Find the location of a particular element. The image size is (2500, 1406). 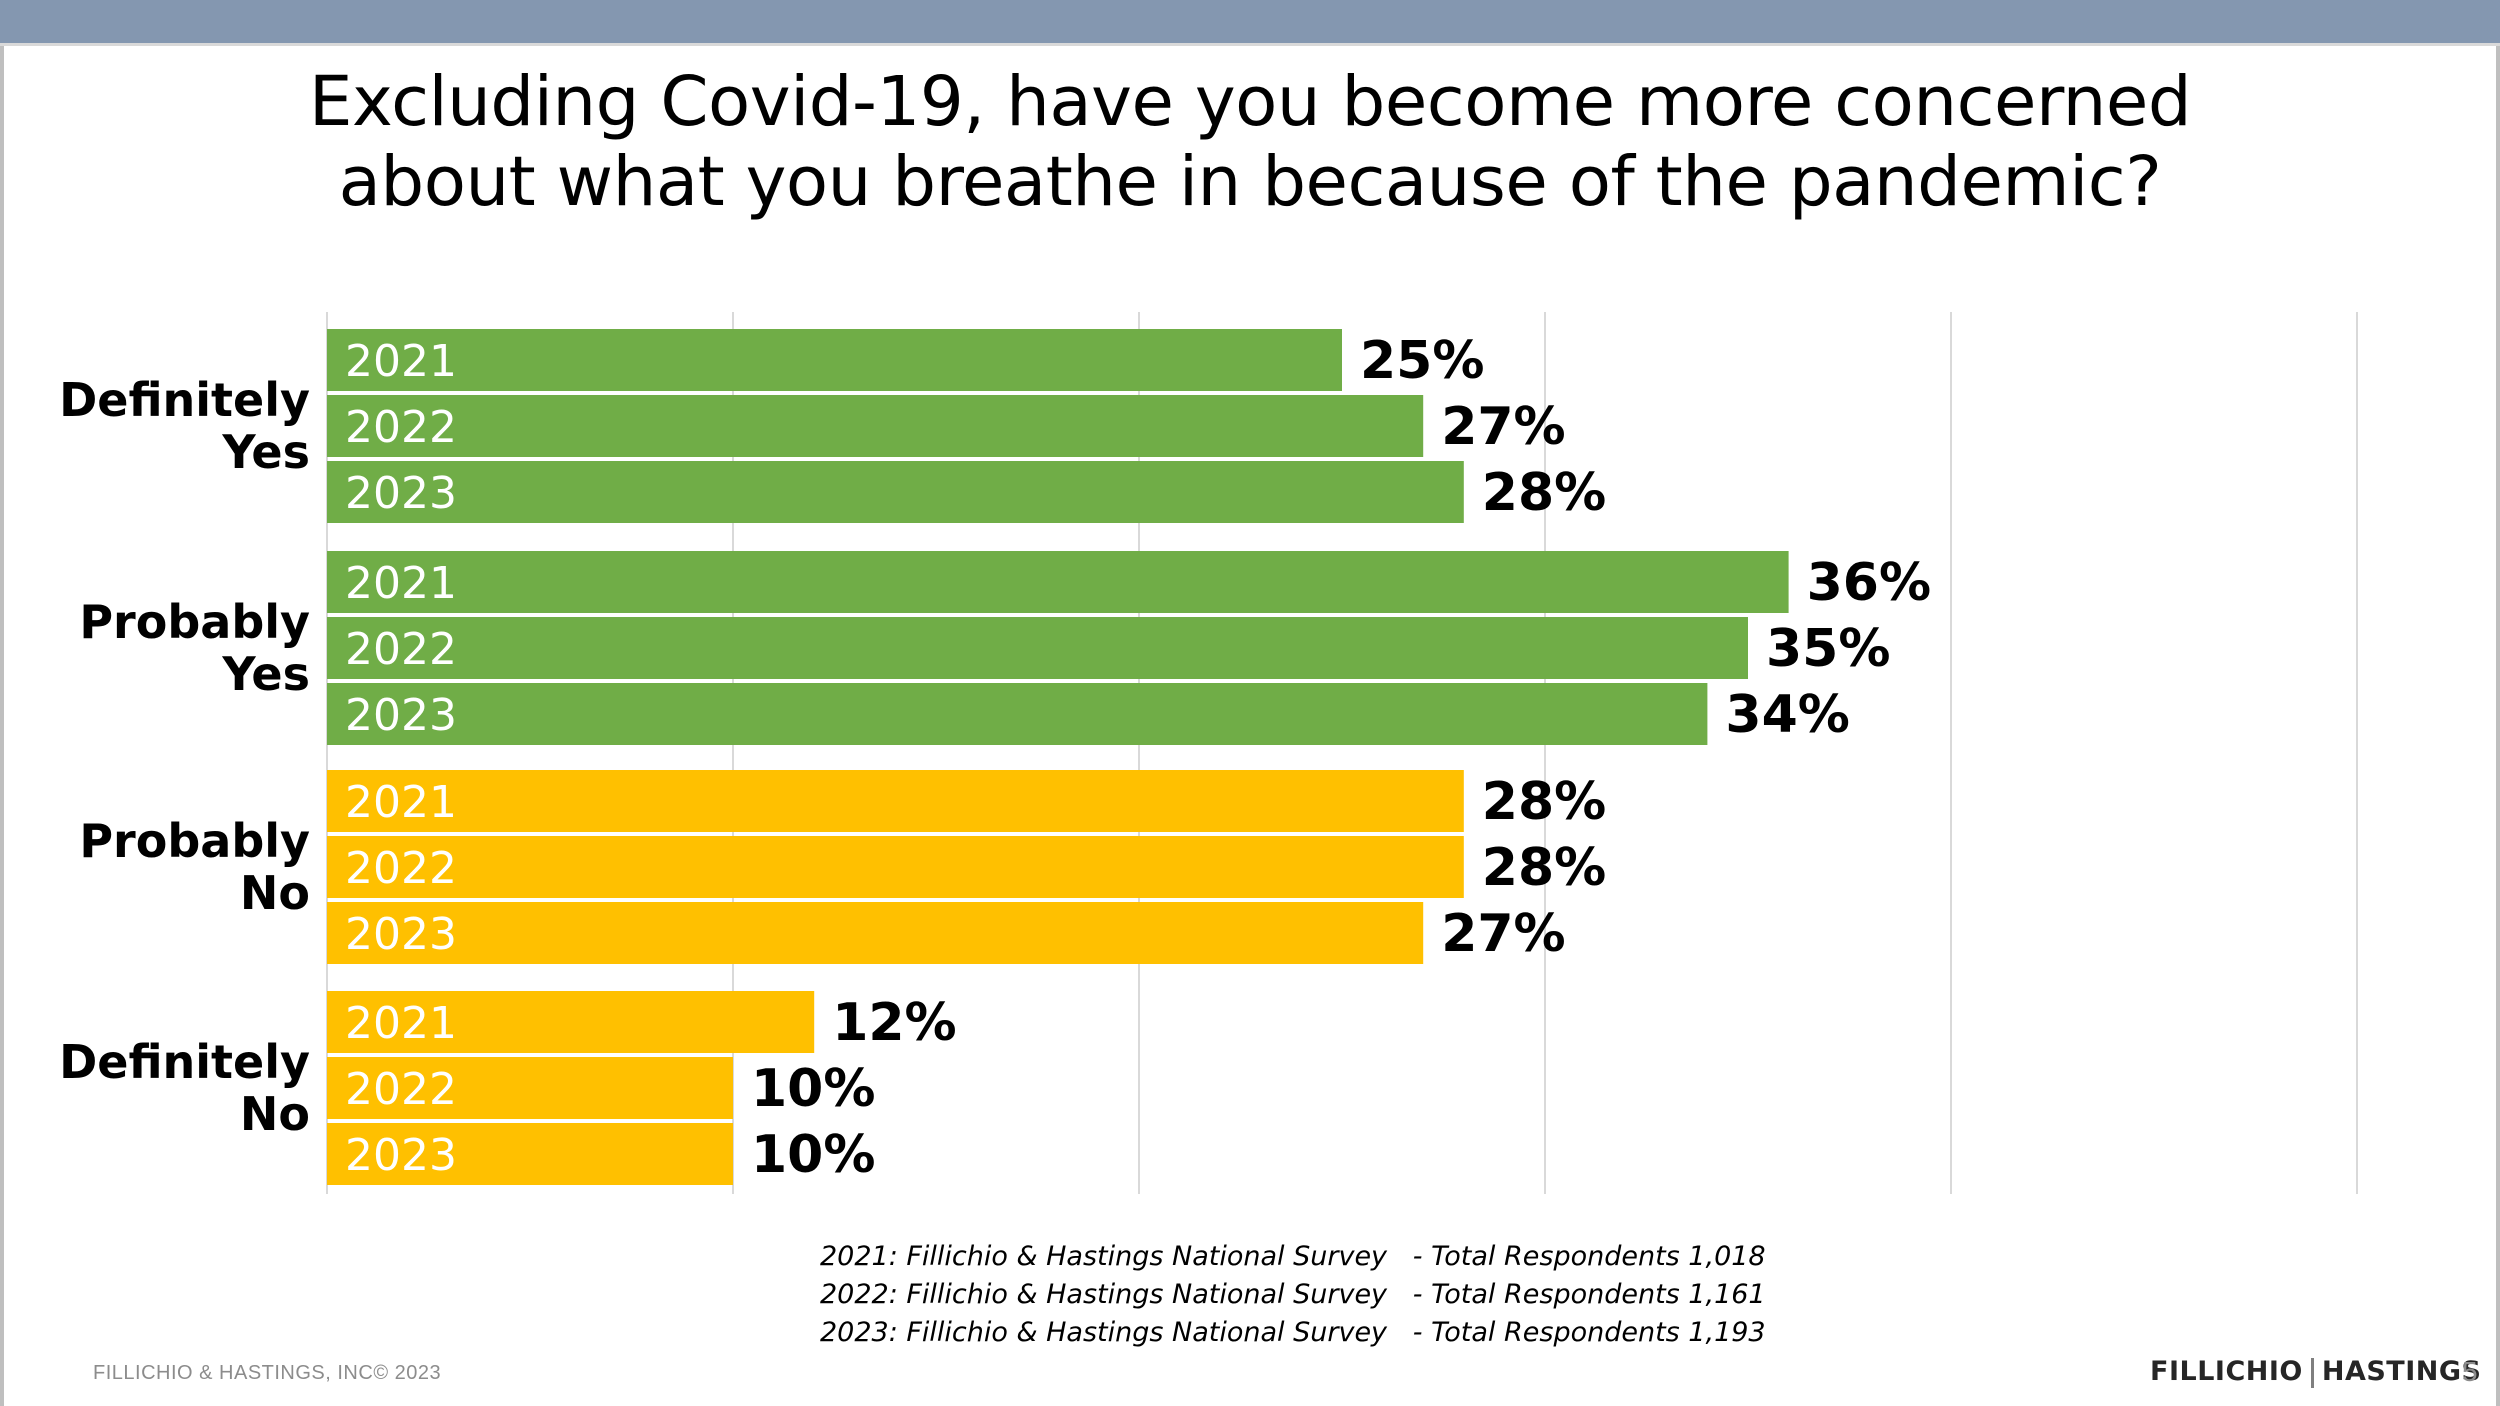

bar-series-label-definitely-no-2022: 2022 is located at coordinates (401, 1089).